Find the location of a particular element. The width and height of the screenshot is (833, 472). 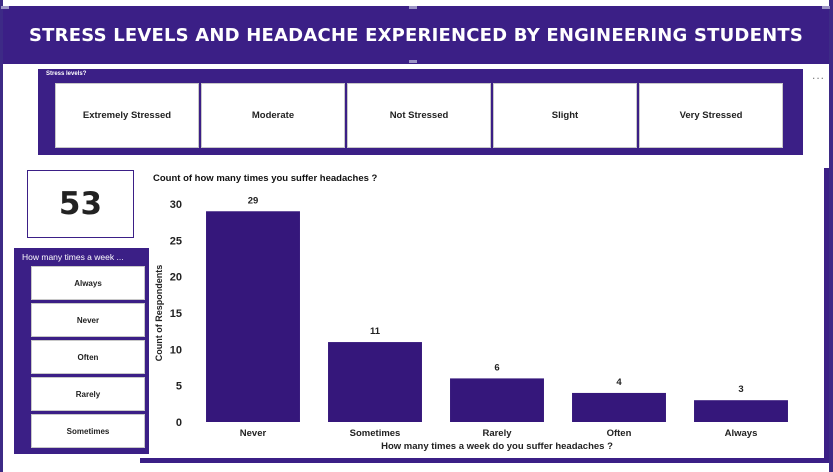

y-axis-label: Count of Respondents is located at coordinates (159, 313).